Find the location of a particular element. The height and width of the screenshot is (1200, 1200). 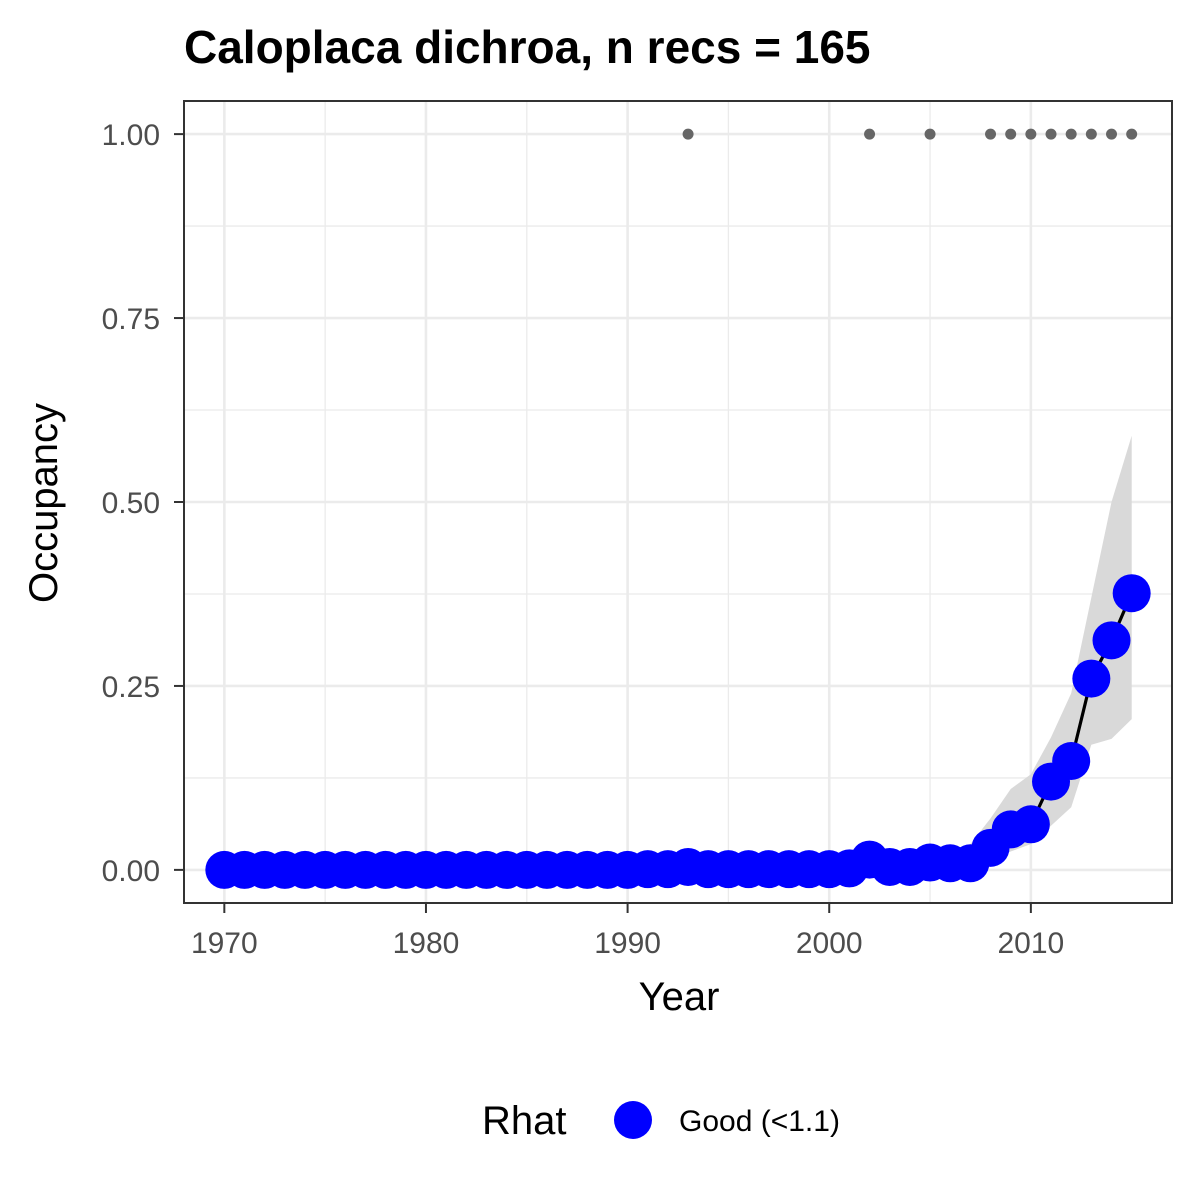

record-marker-2015 is located at coordinates (1132, 134).